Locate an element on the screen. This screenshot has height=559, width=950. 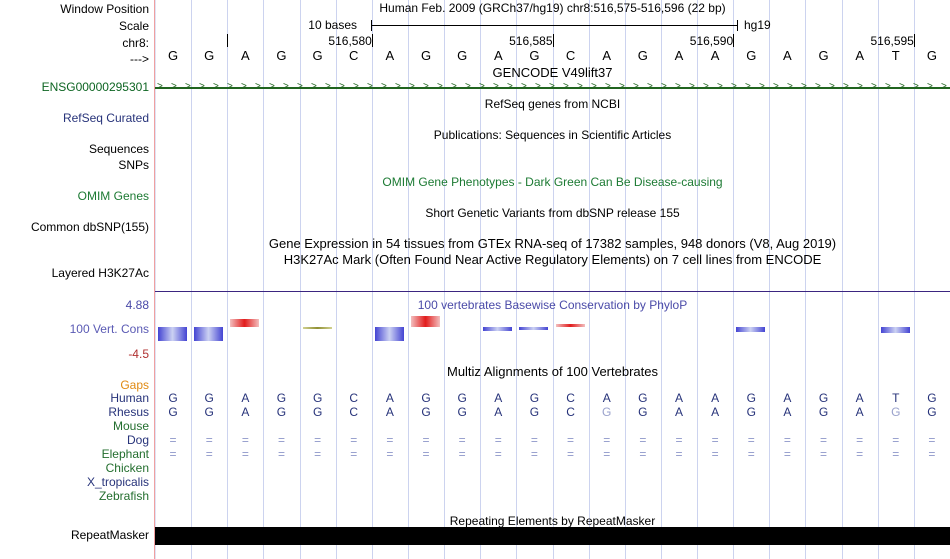
species-label-dog: Dog is located at coordinates (137, 440).